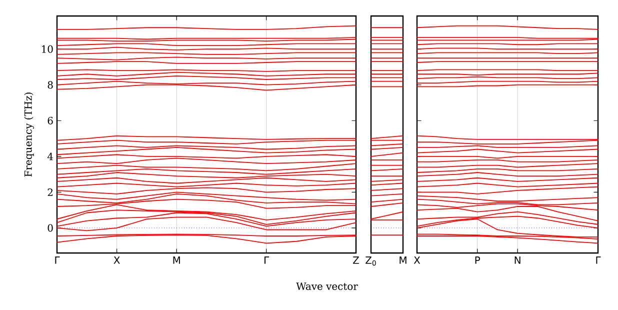 This screenshot has height=310, width=618. What do you see at coordinates (47, 49) in the screenshot?
I see `y-tick-label: 10` at bounding box center [47, 49].